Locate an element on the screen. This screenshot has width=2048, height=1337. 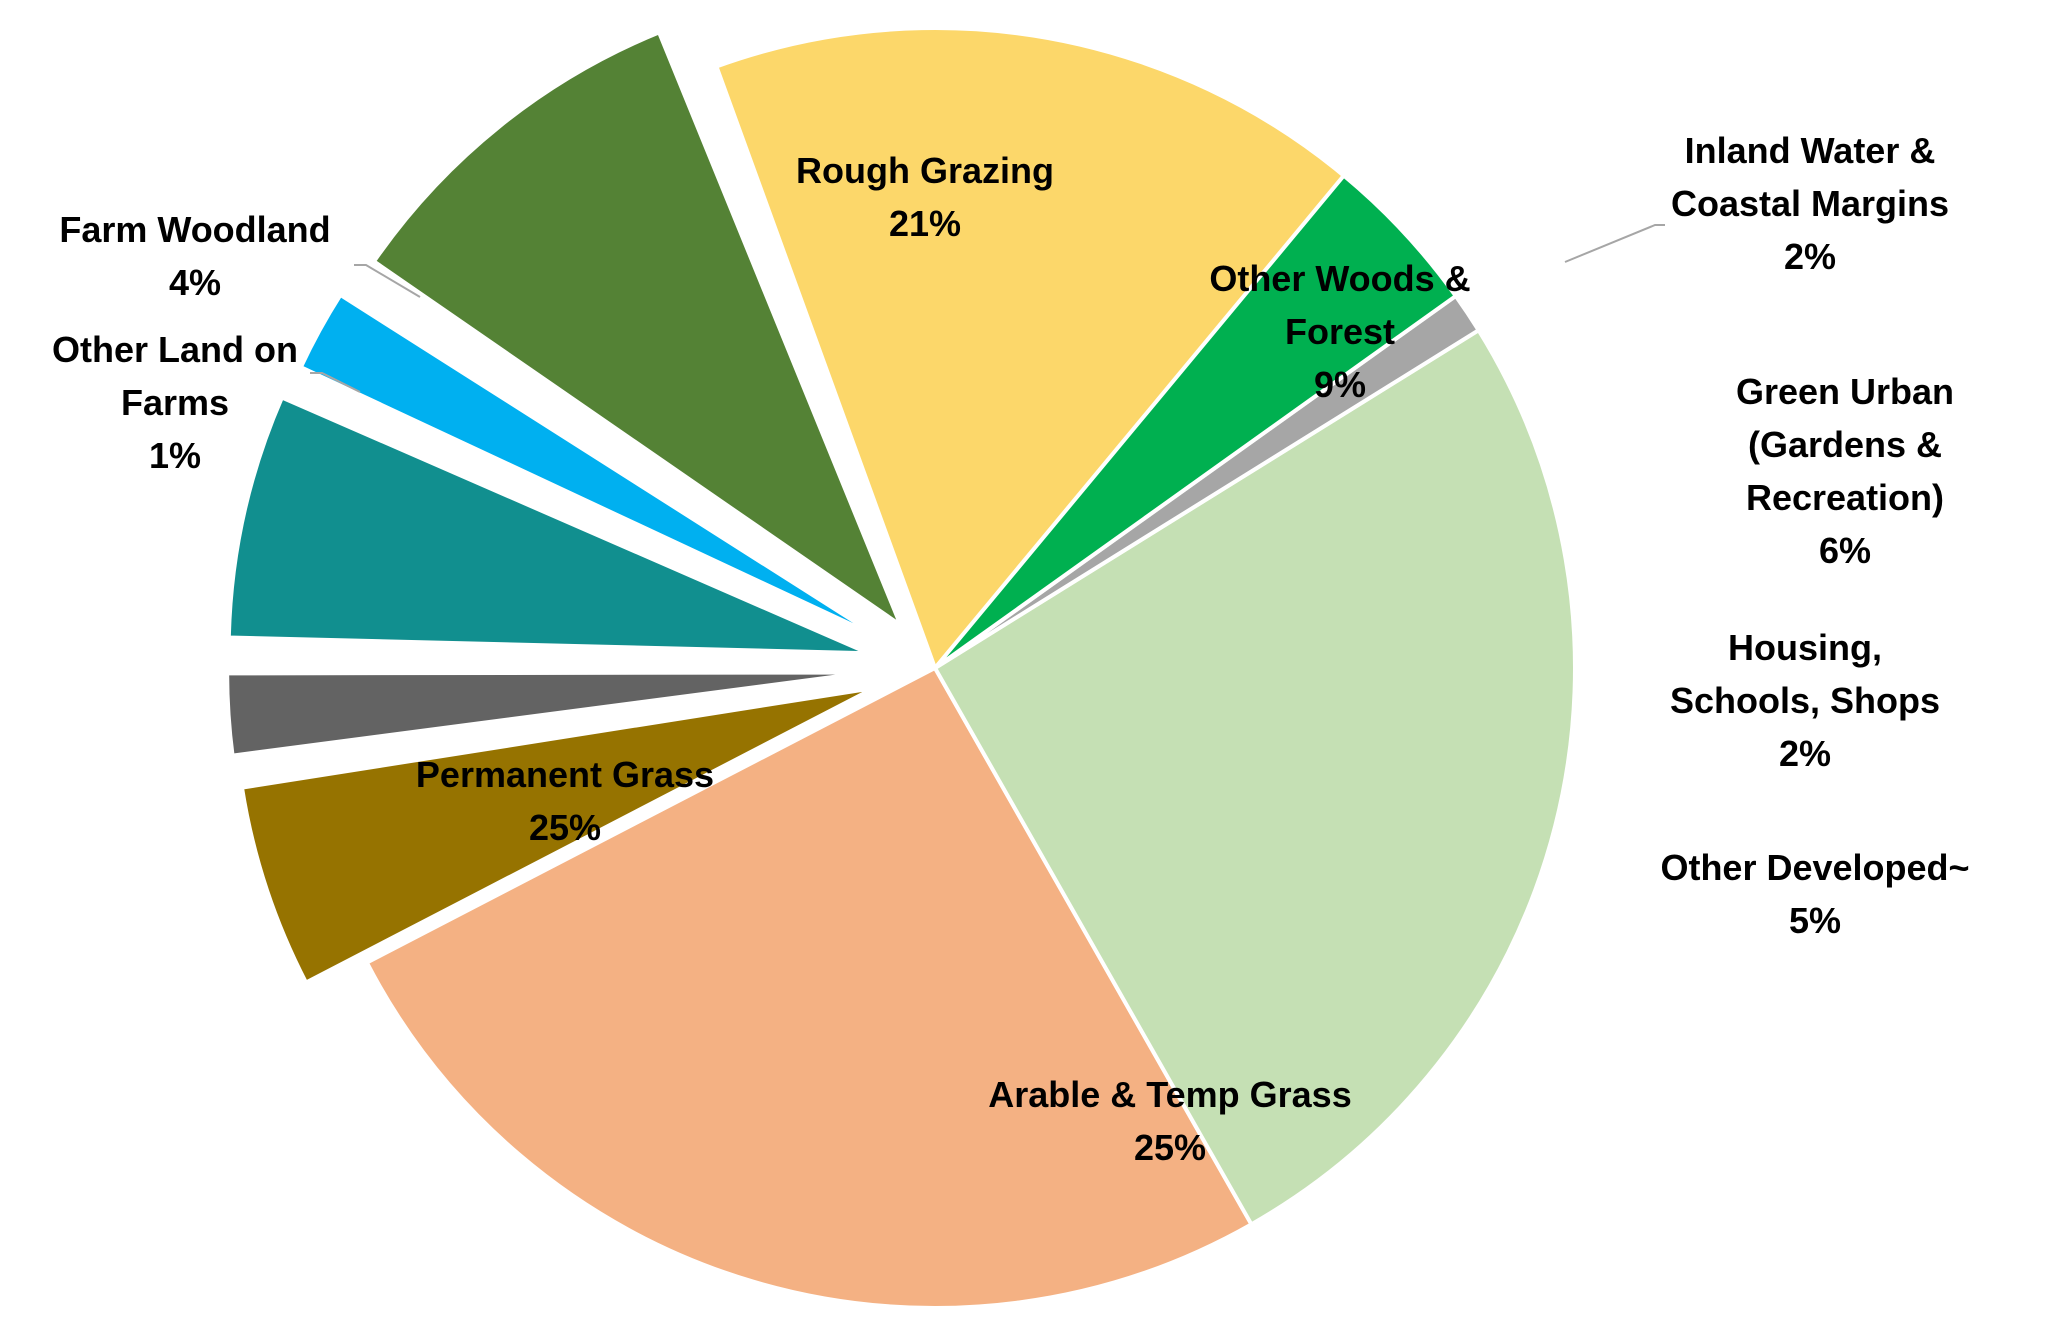
slice-label: Other Land on Farms 1% is located at coordinates (175, 402).